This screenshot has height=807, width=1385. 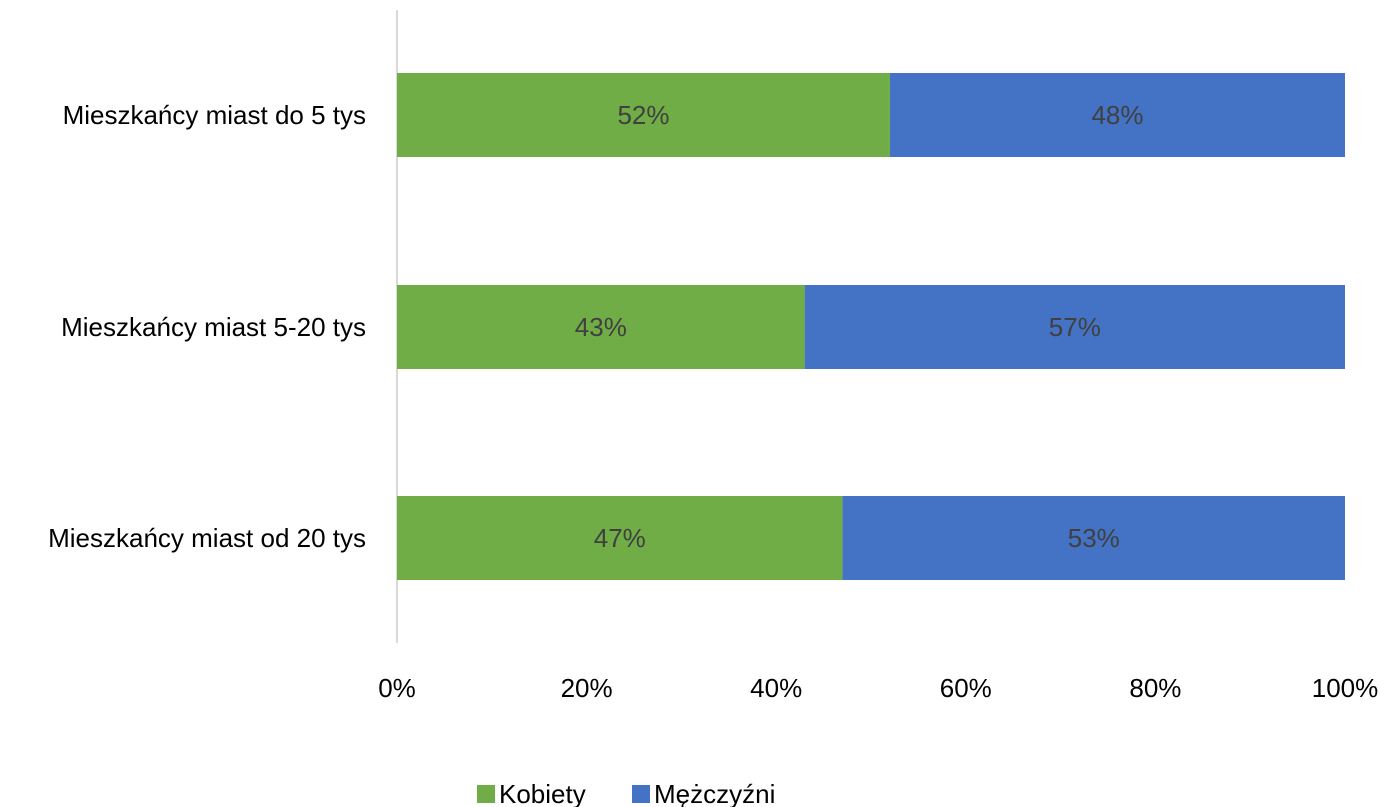 I want to click on x-tick-label: 60%, so click(x=966, y=688).